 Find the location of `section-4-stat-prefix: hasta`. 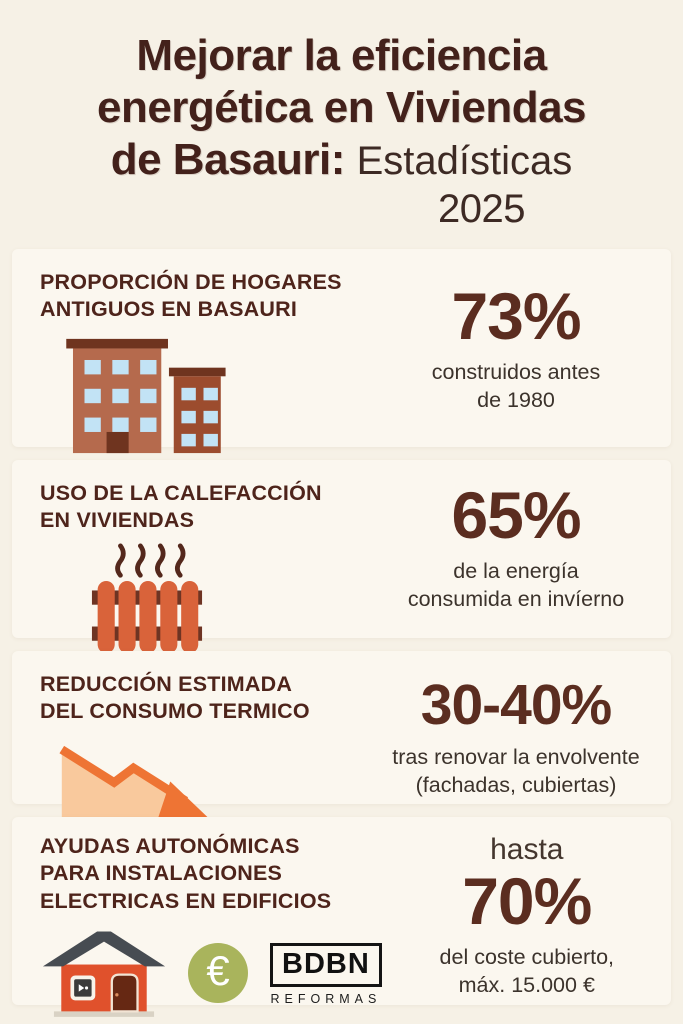

section-4-stat-prefix: hasta is located at coordinates (527, 849).